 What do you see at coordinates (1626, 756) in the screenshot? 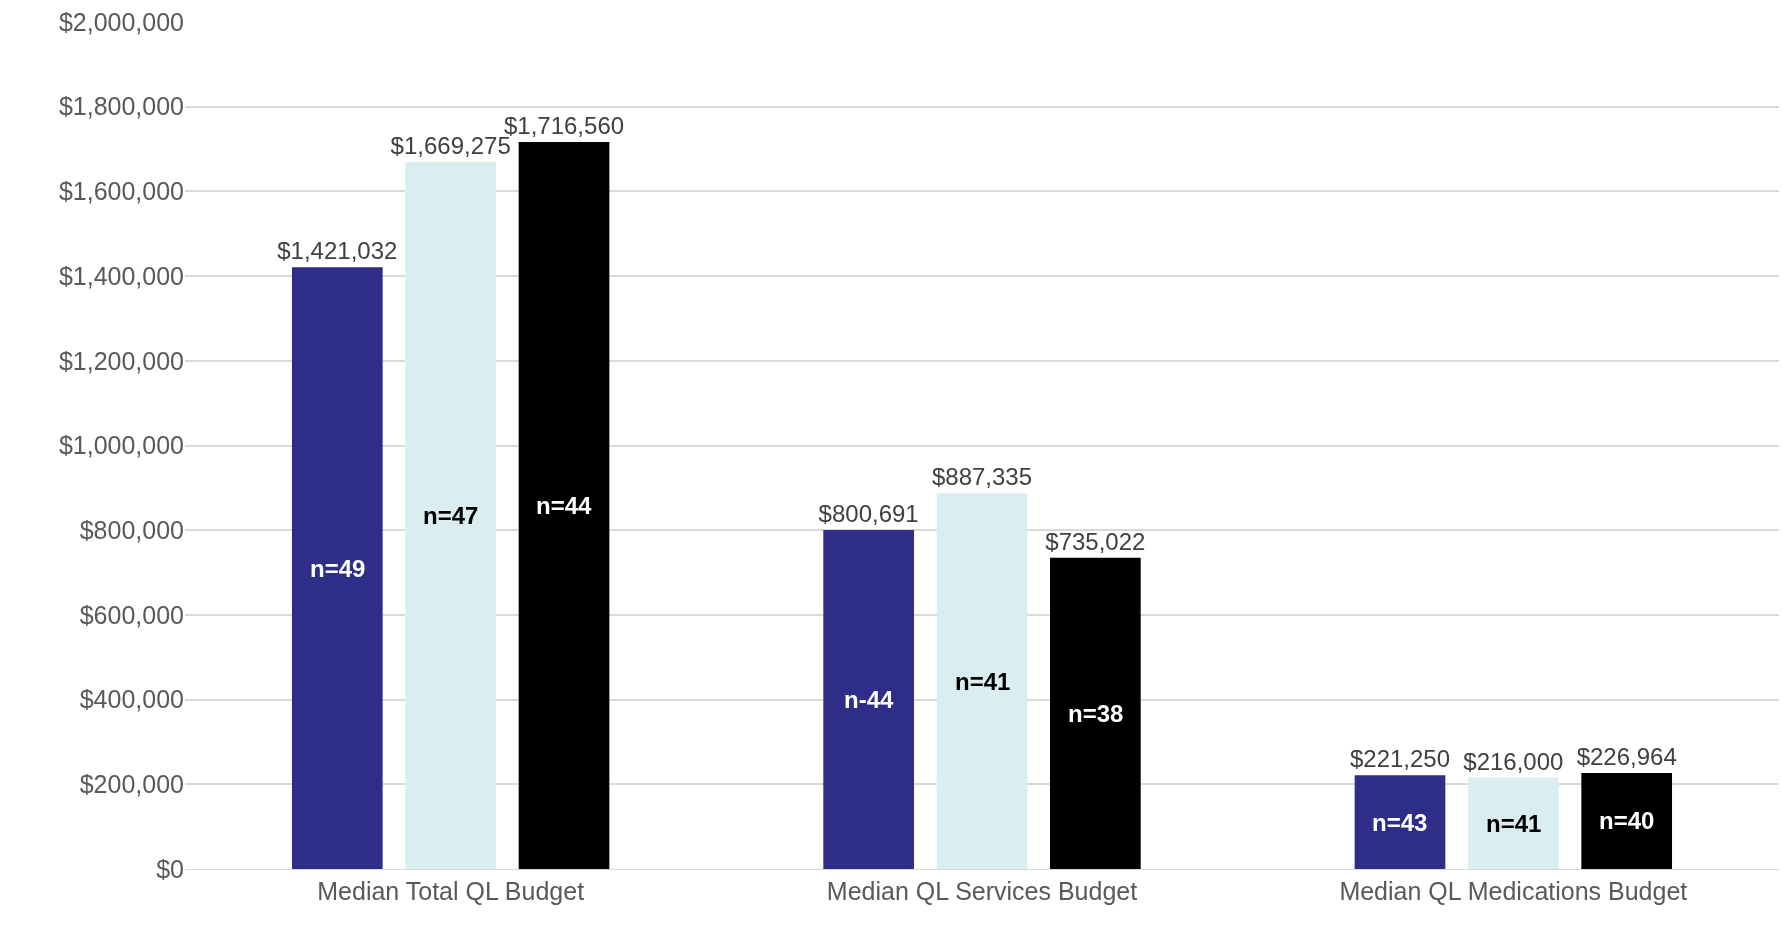
I see `data-label: $226,964` at bounding box center [1626, 756].